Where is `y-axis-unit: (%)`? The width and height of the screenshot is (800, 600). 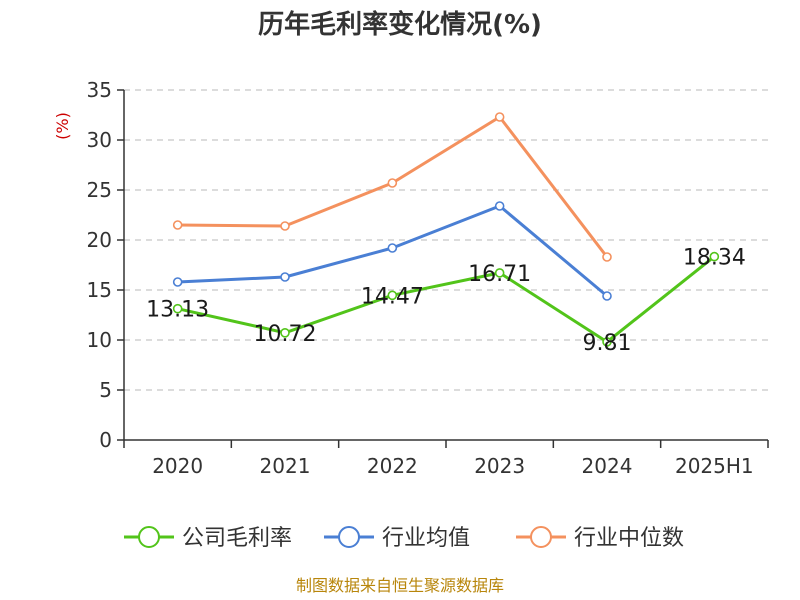
y-axis-unit: (%) is located at coordinates (62, 126).